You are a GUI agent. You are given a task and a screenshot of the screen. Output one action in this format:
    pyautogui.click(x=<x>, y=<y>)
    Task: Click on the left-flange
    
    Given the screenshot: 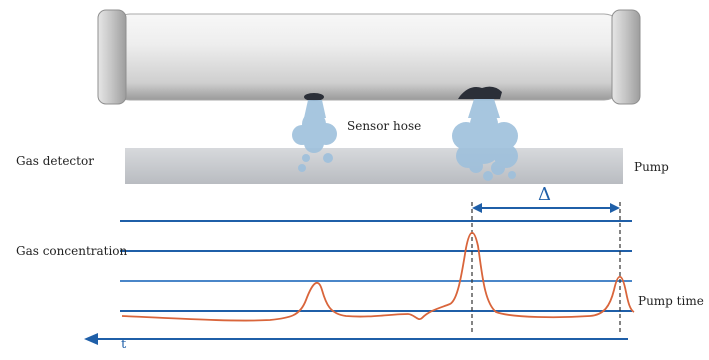 What is the action you would take?
    pyautogui.click(x=112, y=57)
    